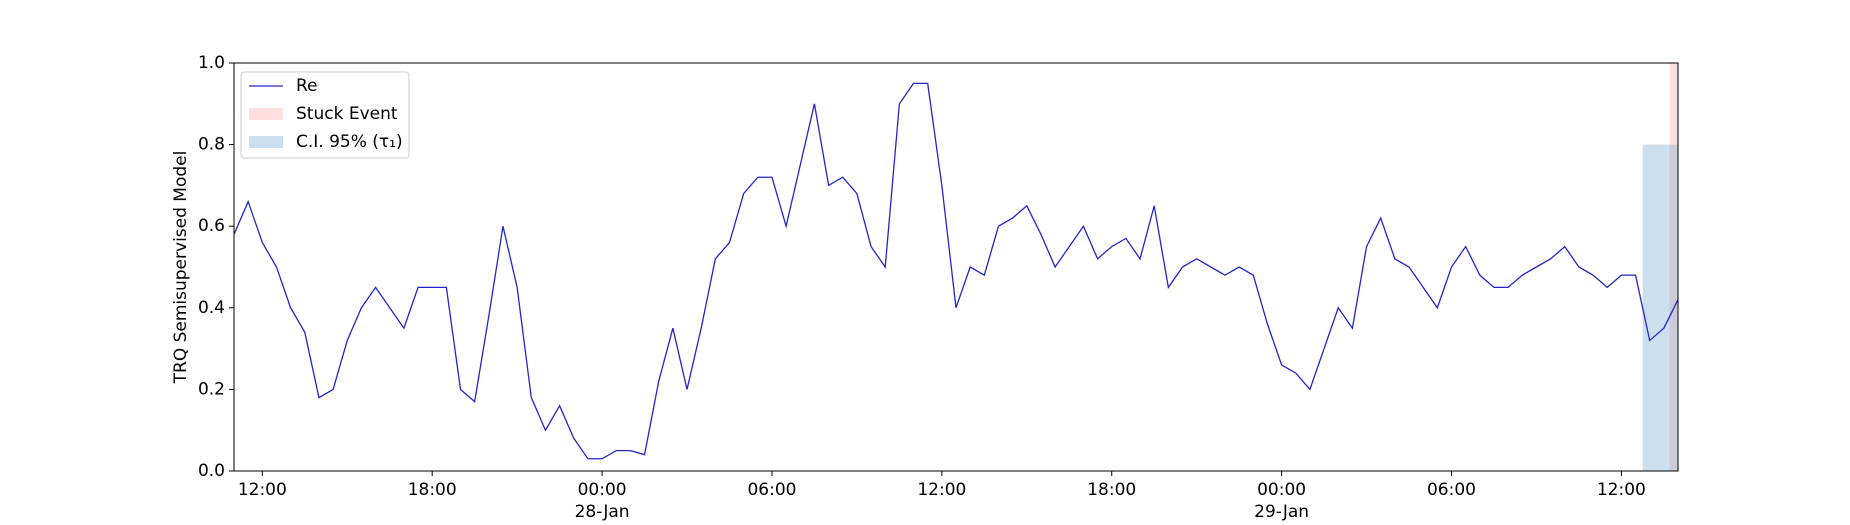  I want to click on legend-box, so click(325, 115).